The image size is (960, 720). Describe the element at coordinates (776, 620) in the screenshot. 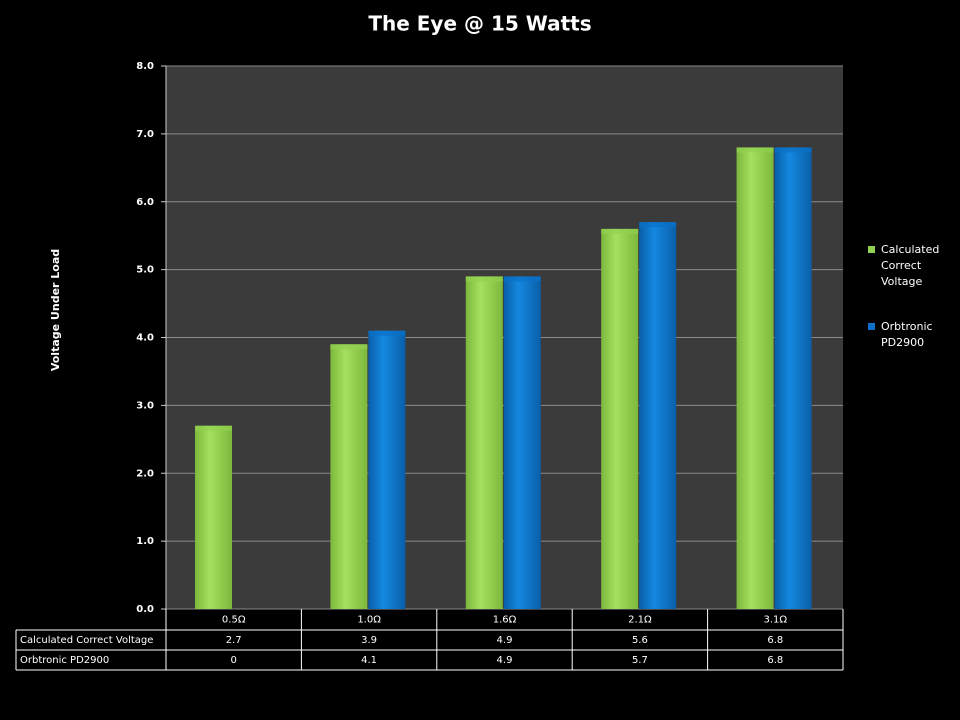

I see `x-tick-label: 3.1Ω` at that location.